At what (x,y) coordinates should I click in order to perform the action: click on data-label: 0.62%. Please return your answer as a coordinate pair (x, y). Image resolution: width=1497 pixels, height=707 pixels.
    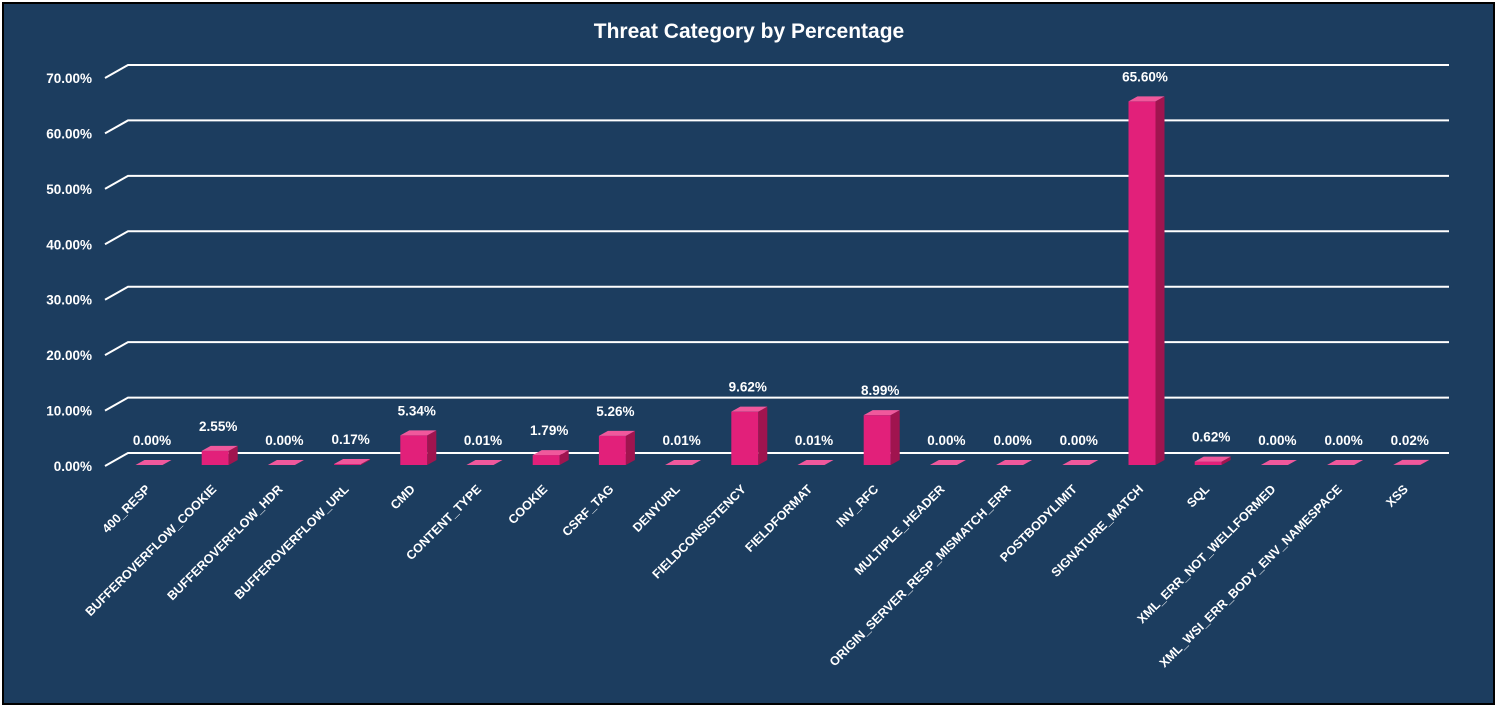
    Looking at the image, I should click on (1211, 437).